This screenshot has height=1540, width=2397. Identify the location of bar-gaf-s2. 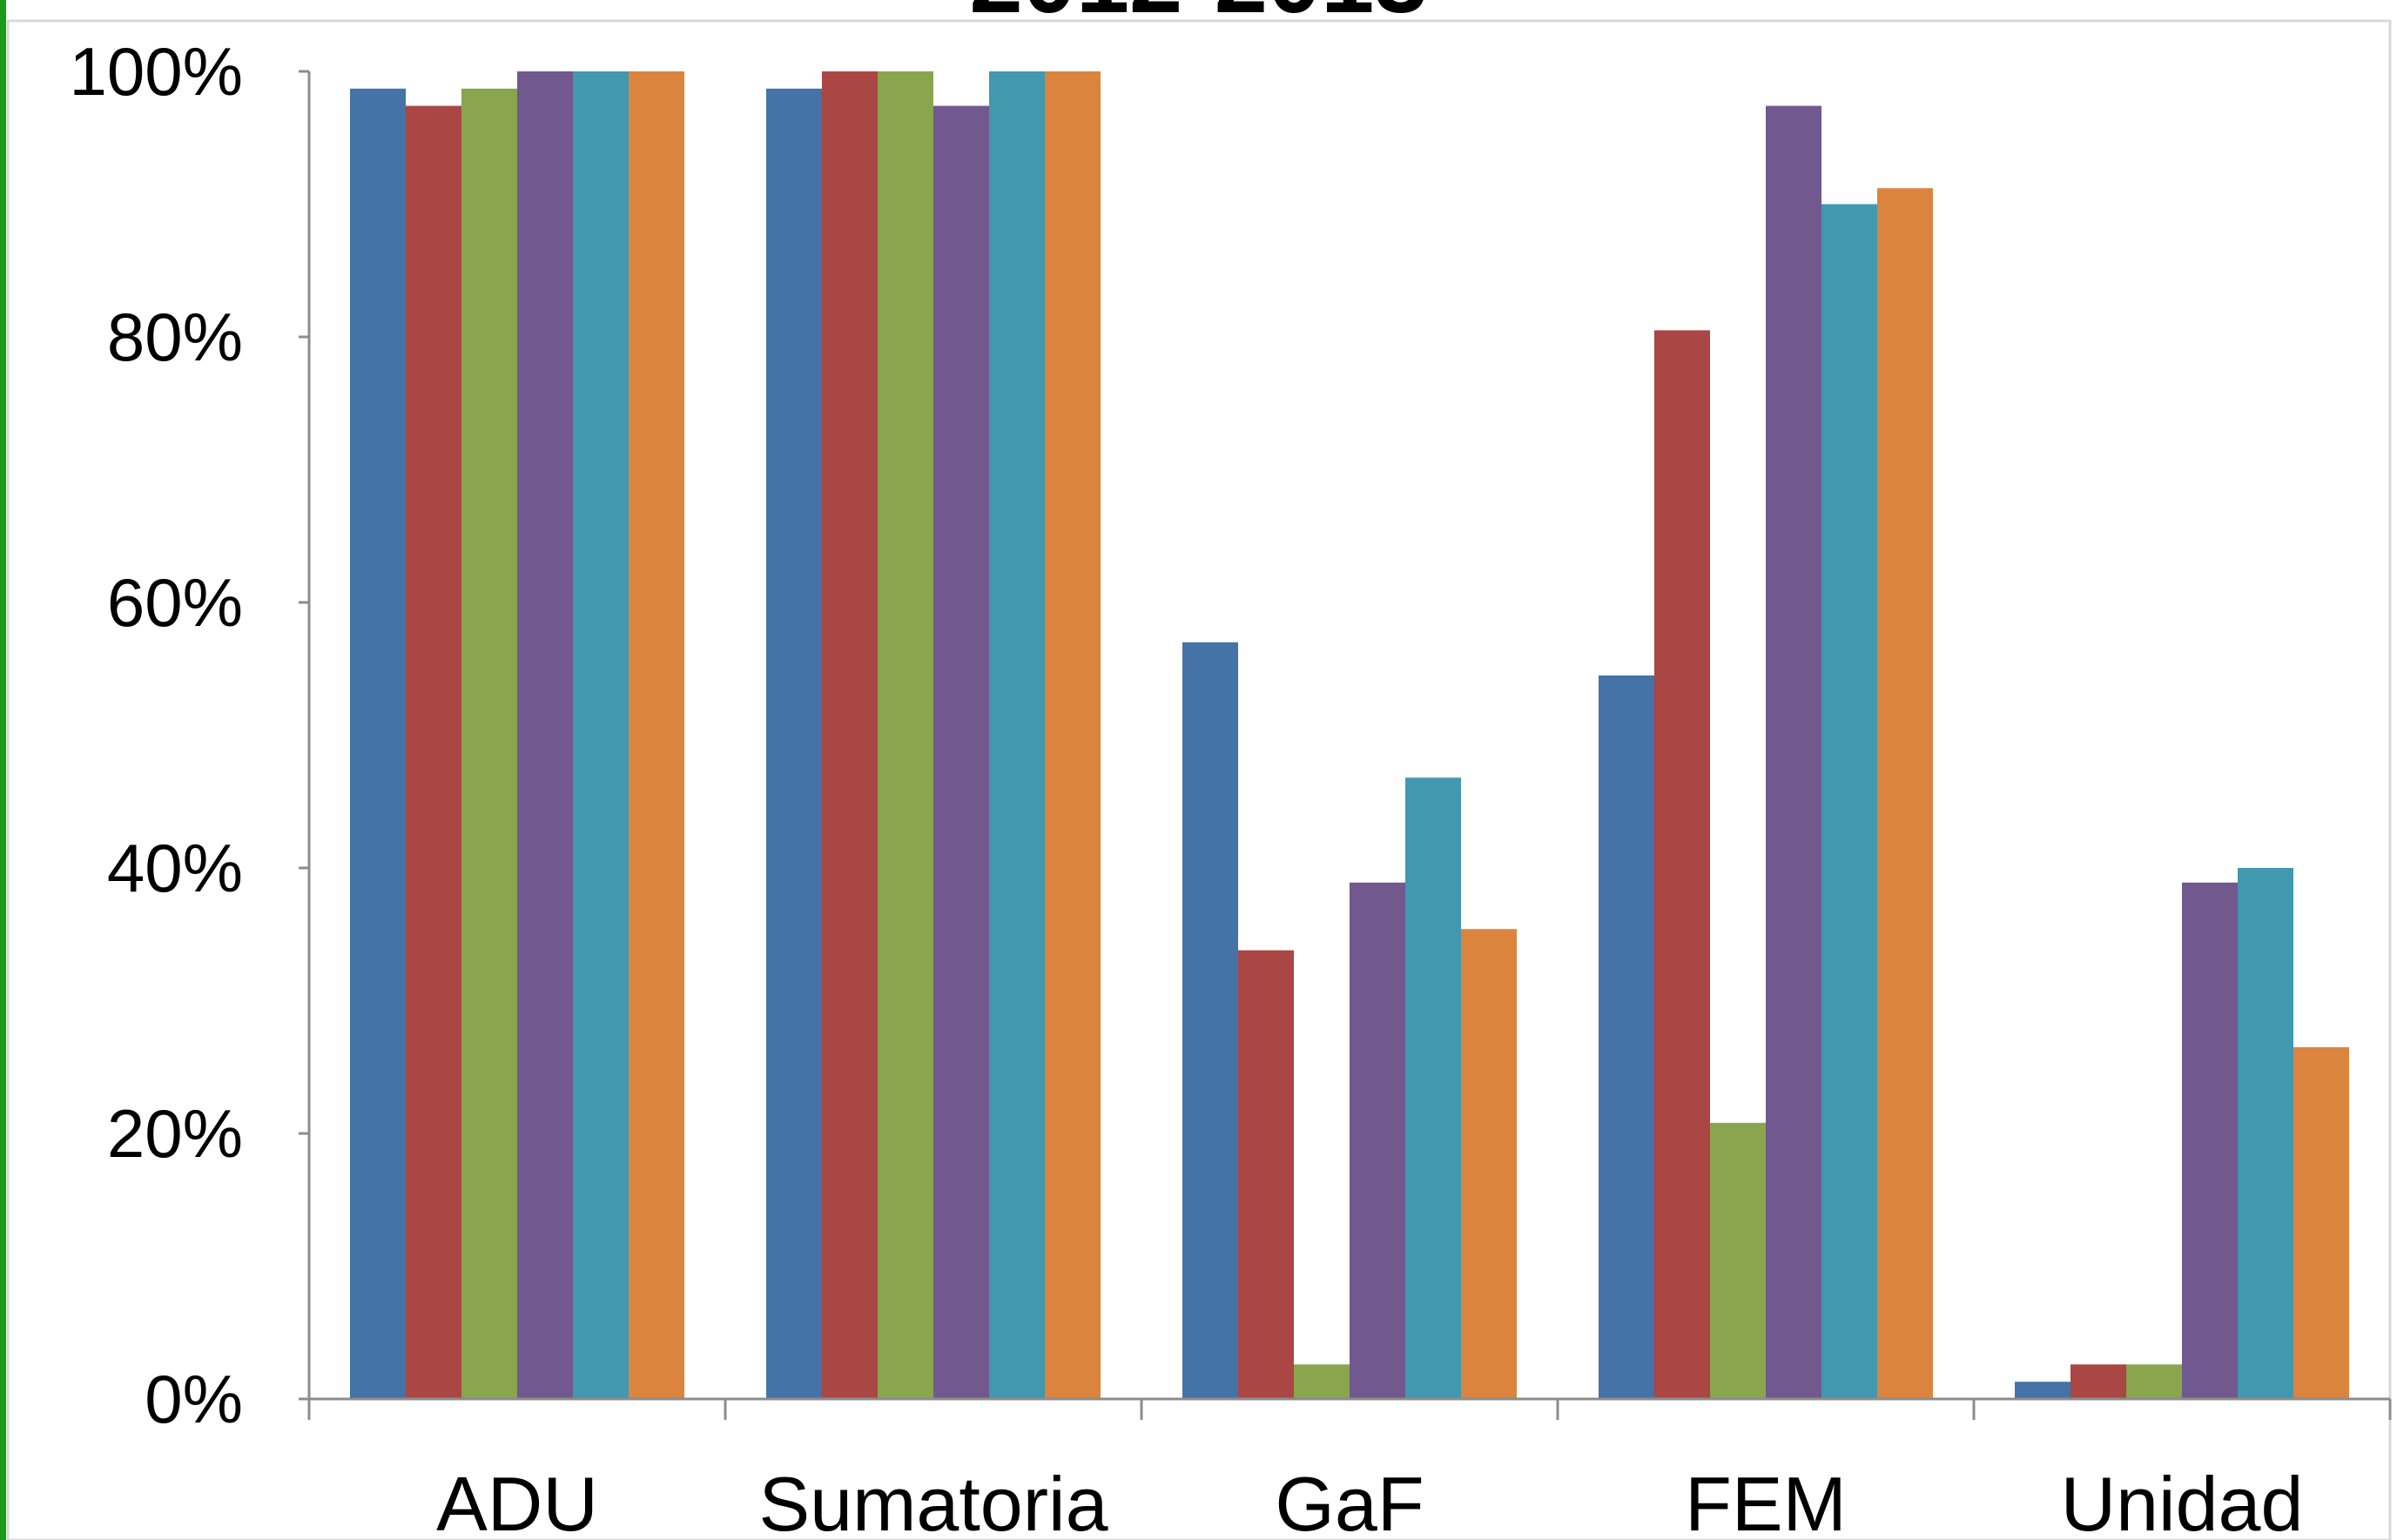
(1266, 1174).